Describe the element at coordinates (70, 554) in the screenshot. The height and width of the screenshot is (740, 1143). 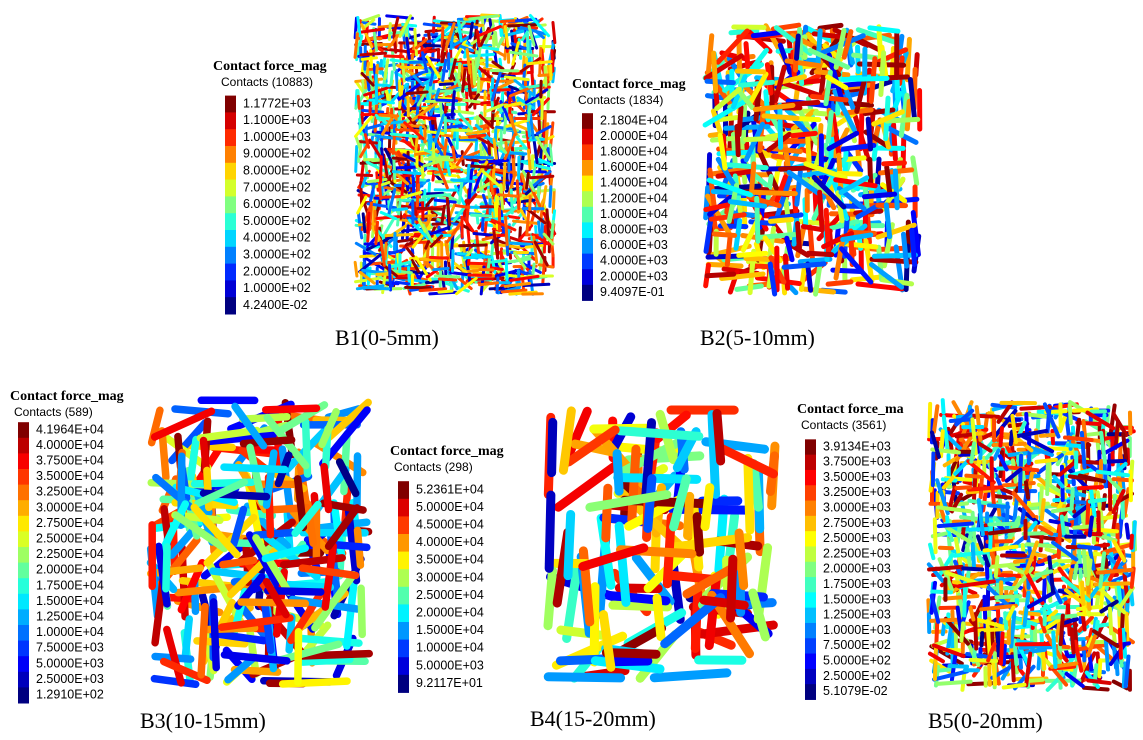
I see `legend-label: 2.2500E+04` at that location.